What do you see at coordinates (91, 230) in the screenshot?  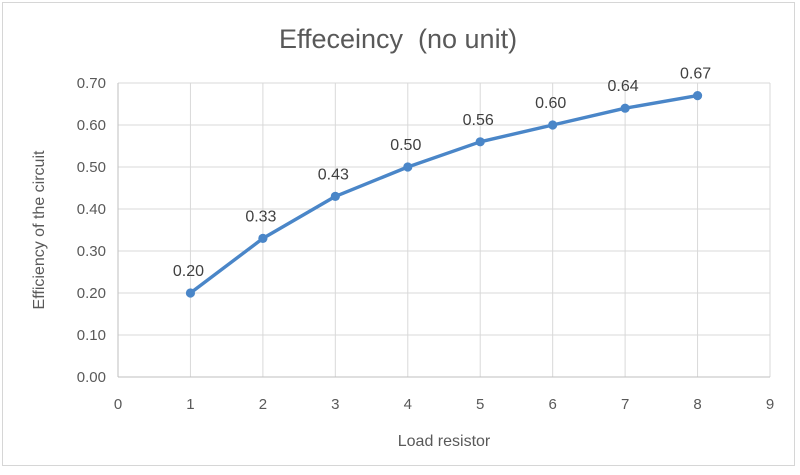 I see `y-axis-tick-labels: 0.00 0.10 0.20 0.30 0.40 0.50 0.60 0.70` at bounding box center [91, 230].